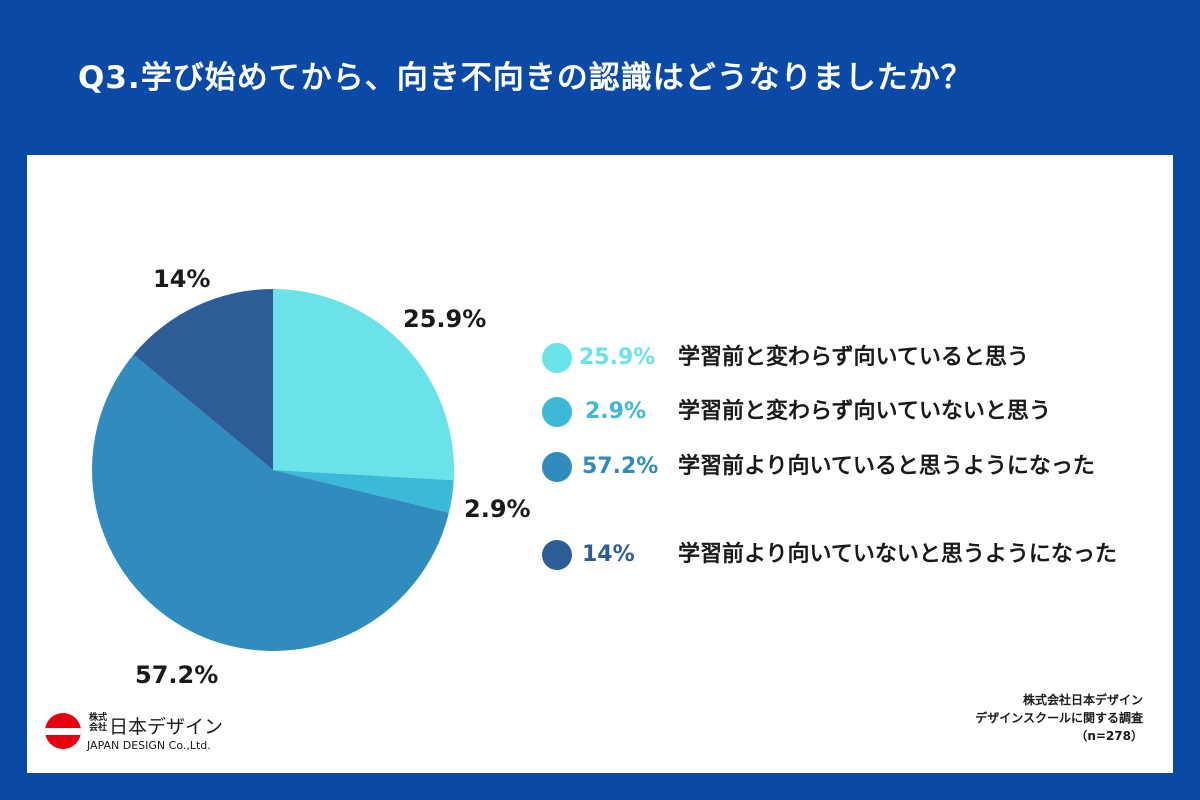 The width and height of the screenshot is (1200, 800). What do you see at coordinates (497, 509) in the screenshot?
I see `slice-label-1: 2.9%` at bounding box center [497, 509].